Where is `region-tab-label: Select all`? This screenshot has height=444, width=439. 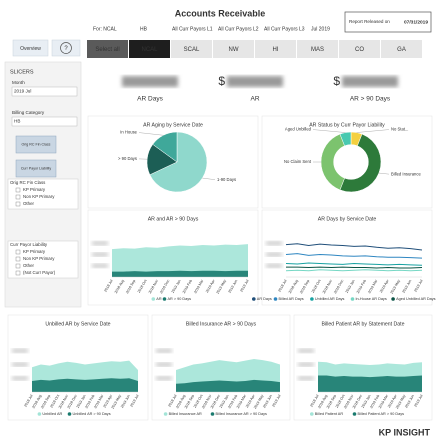 region-tab-label: Select all is located at coordinates (107, 50).